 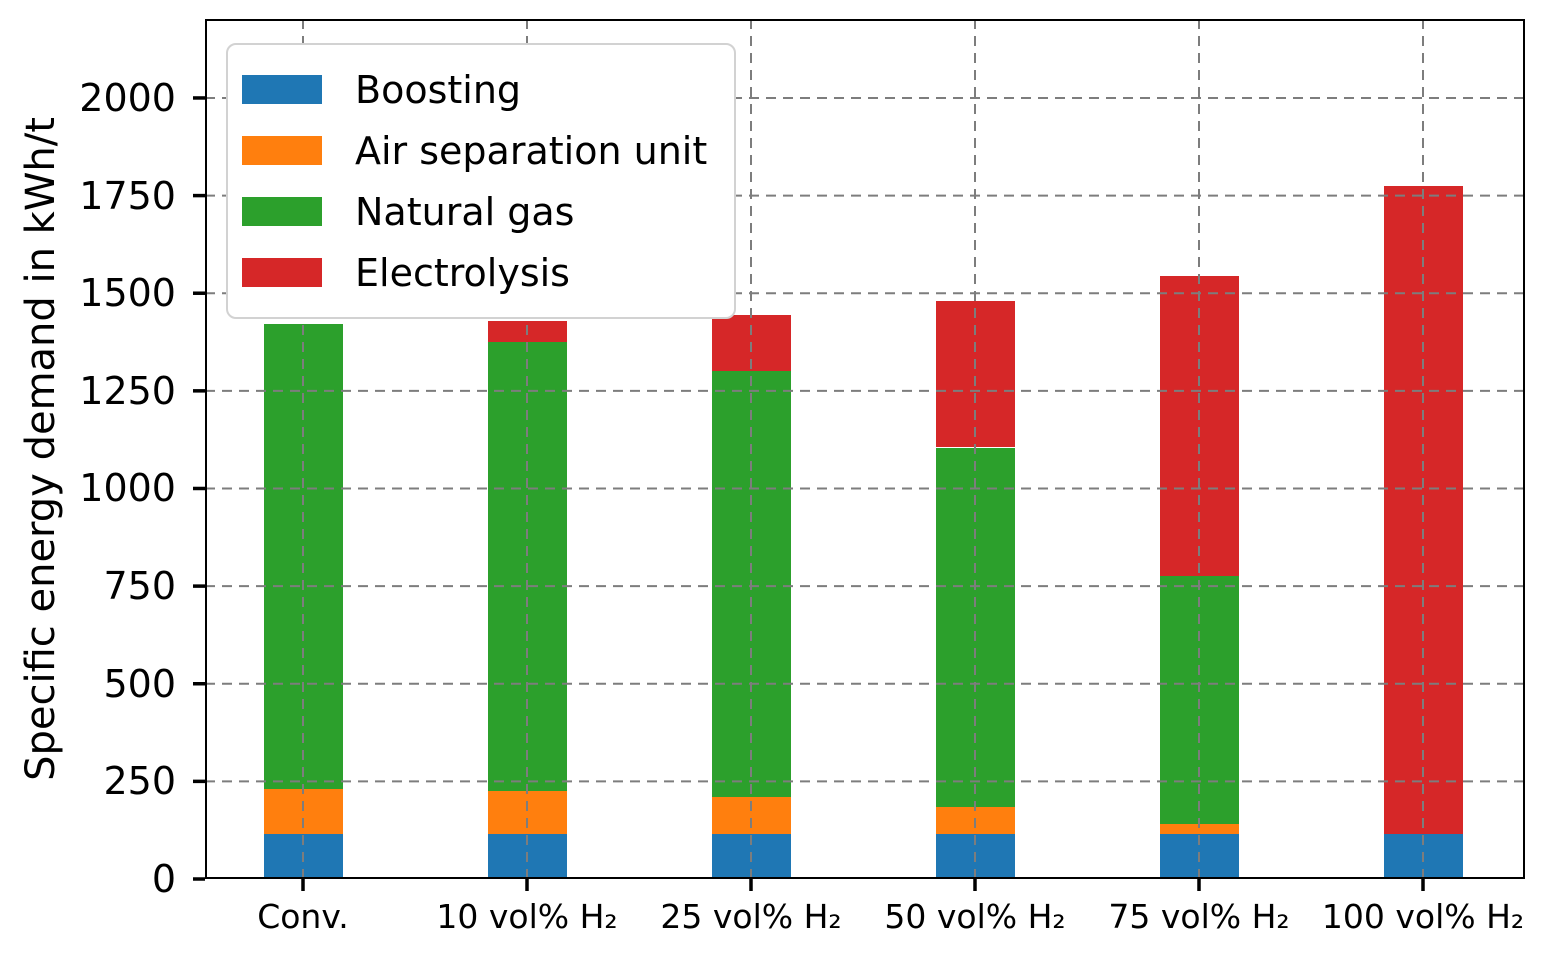 I want to click on legend-item: Electrolysis, so click(x=481, y=272).